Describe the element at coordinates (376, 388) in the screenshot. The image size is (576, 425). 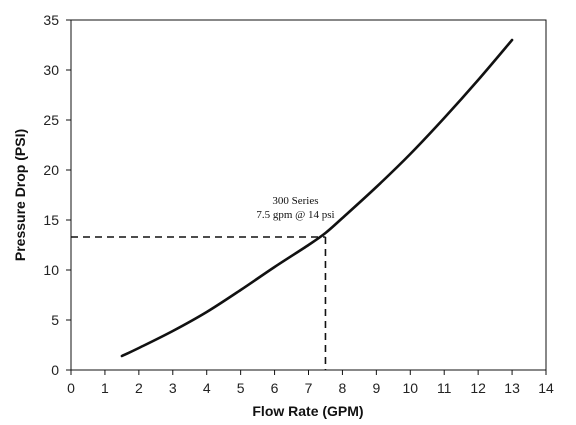
I see `x-tick-label: 9` at that location.